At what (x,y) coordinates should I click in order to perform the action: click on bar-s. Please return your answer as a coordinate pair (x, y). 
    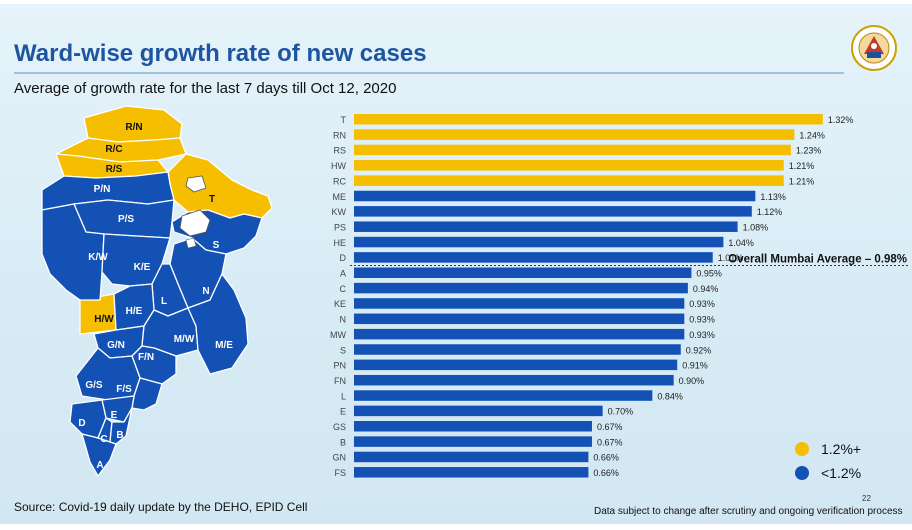
    Looking at the image, I should click on (517, 349).